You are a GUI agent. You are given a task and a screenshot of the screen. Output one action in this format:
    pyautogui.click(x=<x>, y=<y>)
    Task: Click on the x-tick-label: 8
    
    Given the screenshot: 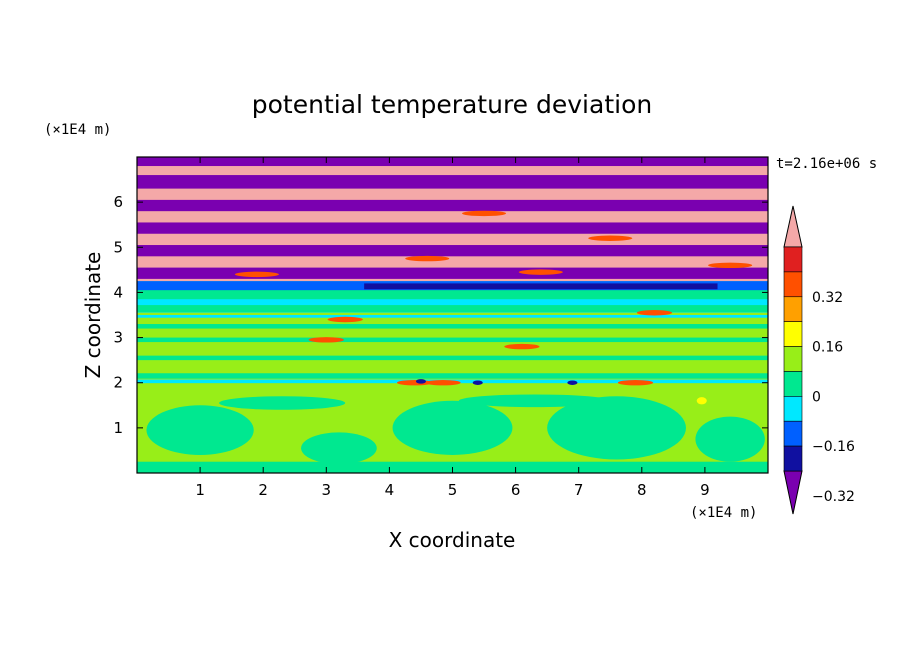 What is the action you would take?
    pyautogui.click(x=642, y=490)
    